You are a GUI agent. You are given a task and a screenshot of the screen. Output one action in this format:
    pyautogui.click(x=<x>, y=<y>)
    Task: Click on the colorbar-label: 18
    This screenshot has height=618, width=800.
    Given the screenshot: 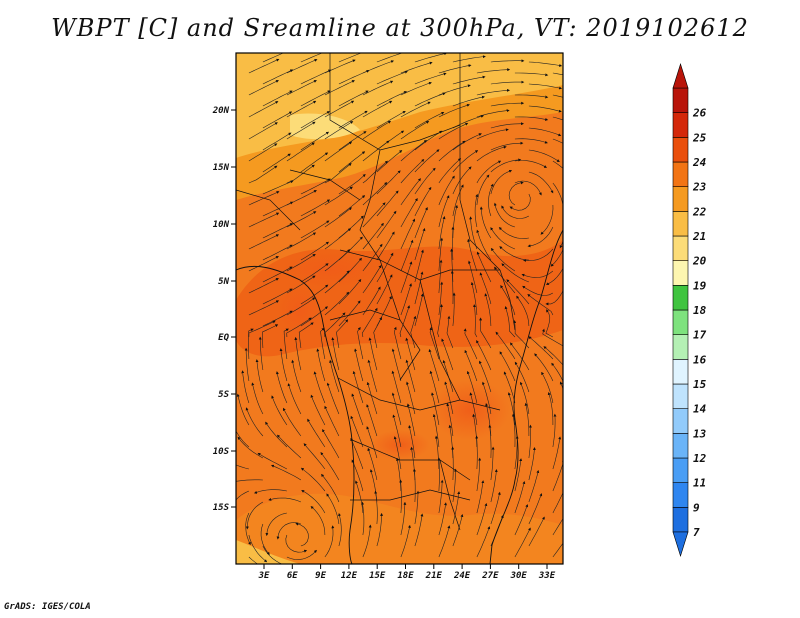 What is the action you would take?
    pyautogui.click(x=700, y=310)
    